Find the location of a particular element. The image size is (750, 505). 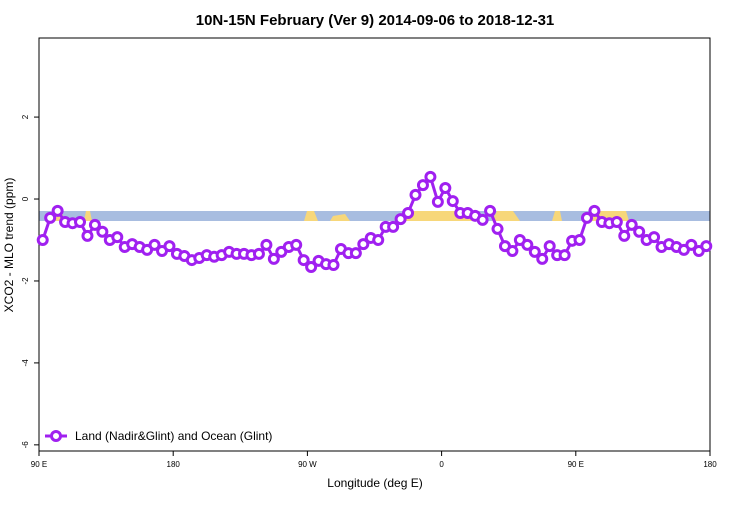

ocean-band is located at coordinates (374, 216).